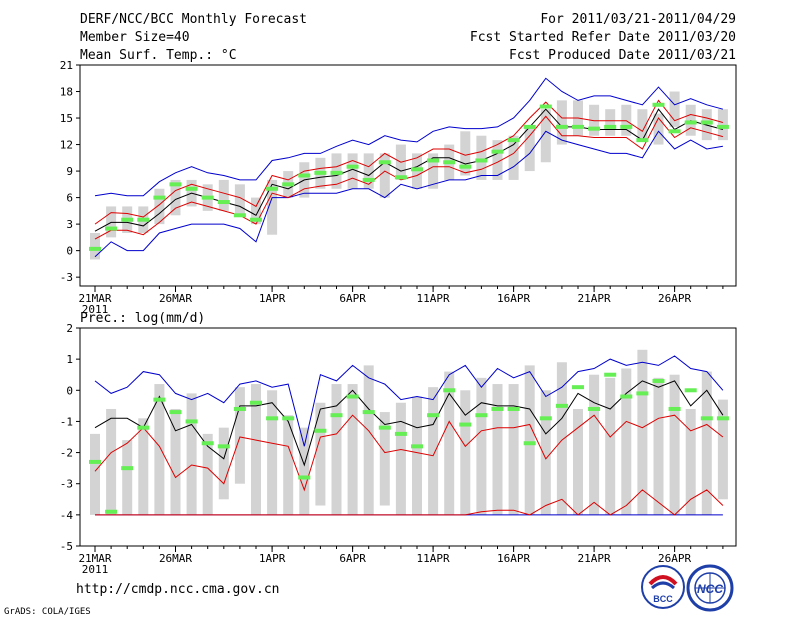 The image size is (800, 620). Describe the element at coordinates (433, 298) in the screenshot. I see `x-tick-label: 11APR` at that location.